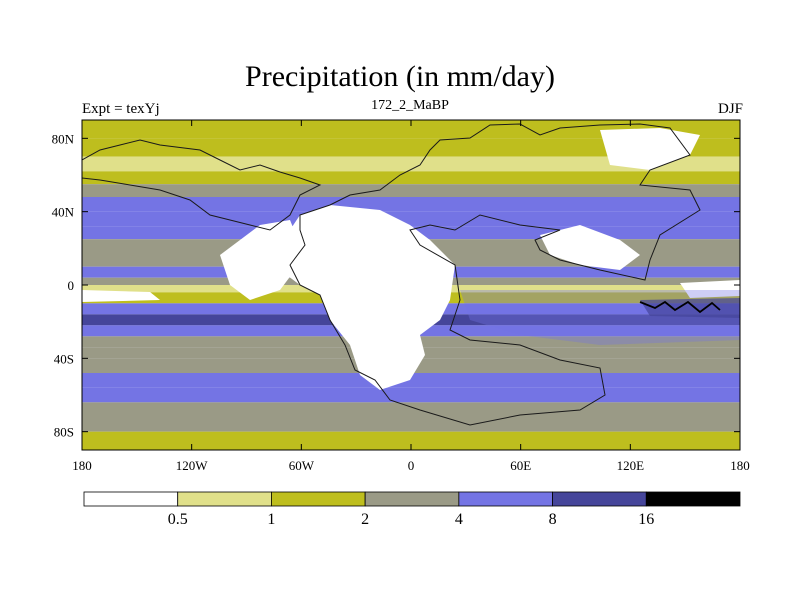  I want to click on color-legend: 0.5 1 2 4 8 16, so click(412, 509).